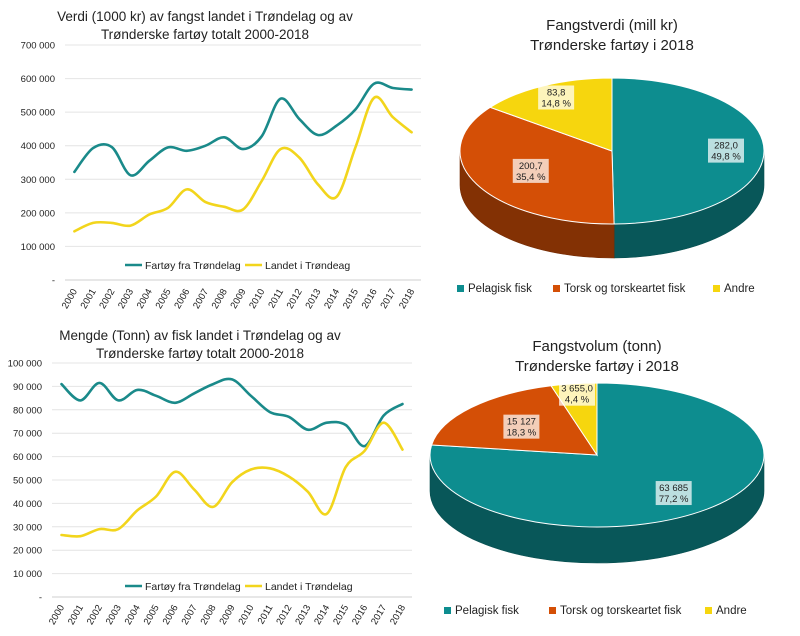 This screenshot has height=636, width=800. Describe the element at coordinates (596, 346) in the screenshot. I see `volume-pie-title-line1: Fangstvolum (tonn)` at that location.